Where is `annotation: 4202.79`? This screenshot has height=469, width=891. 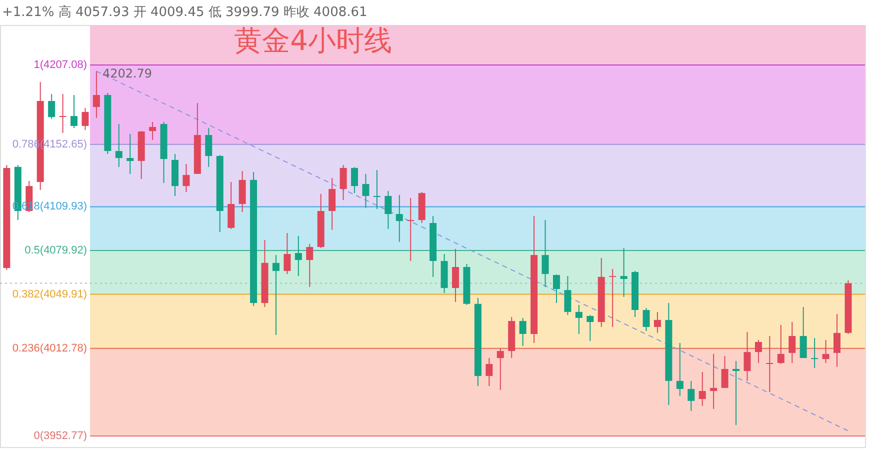
annotation: 4202.79 is located at coordinates (127, 73).